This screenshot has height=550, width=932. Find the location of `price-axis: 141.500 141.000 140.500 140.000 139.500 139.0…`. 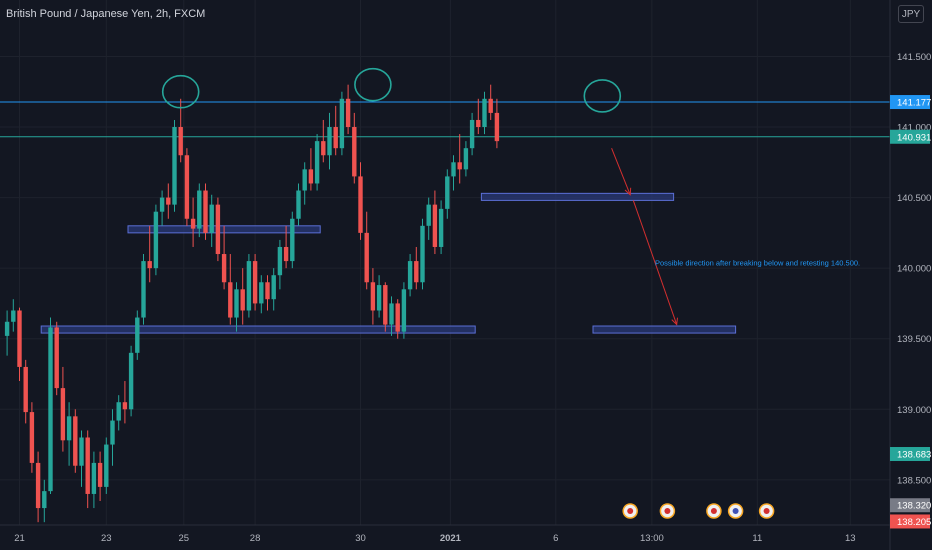

price-axis: 141.500 141.000 140.500 140.000 139.500 139.0… is located at coordinates (910, 275).